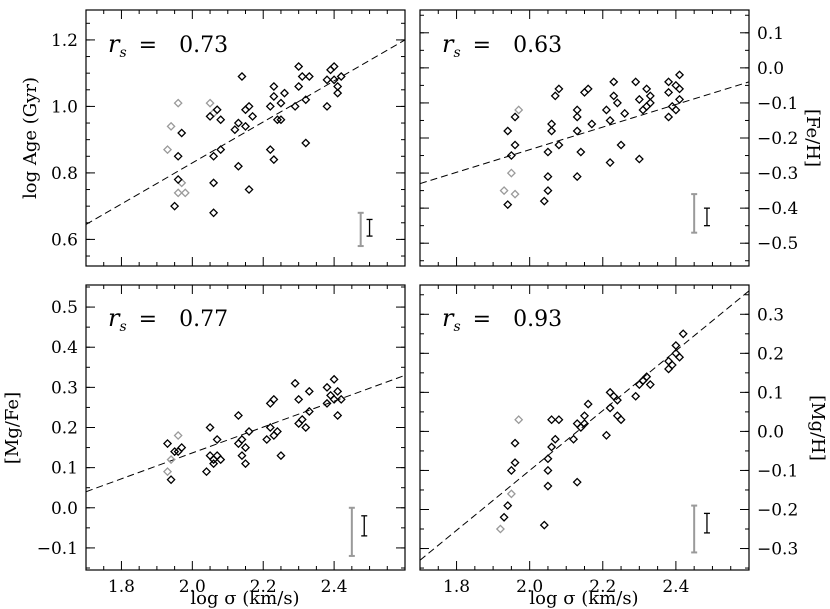 This screenshot has width=830, height=609. I want to click on rs-label-feh: rs = 0.63, so click(502, 45).